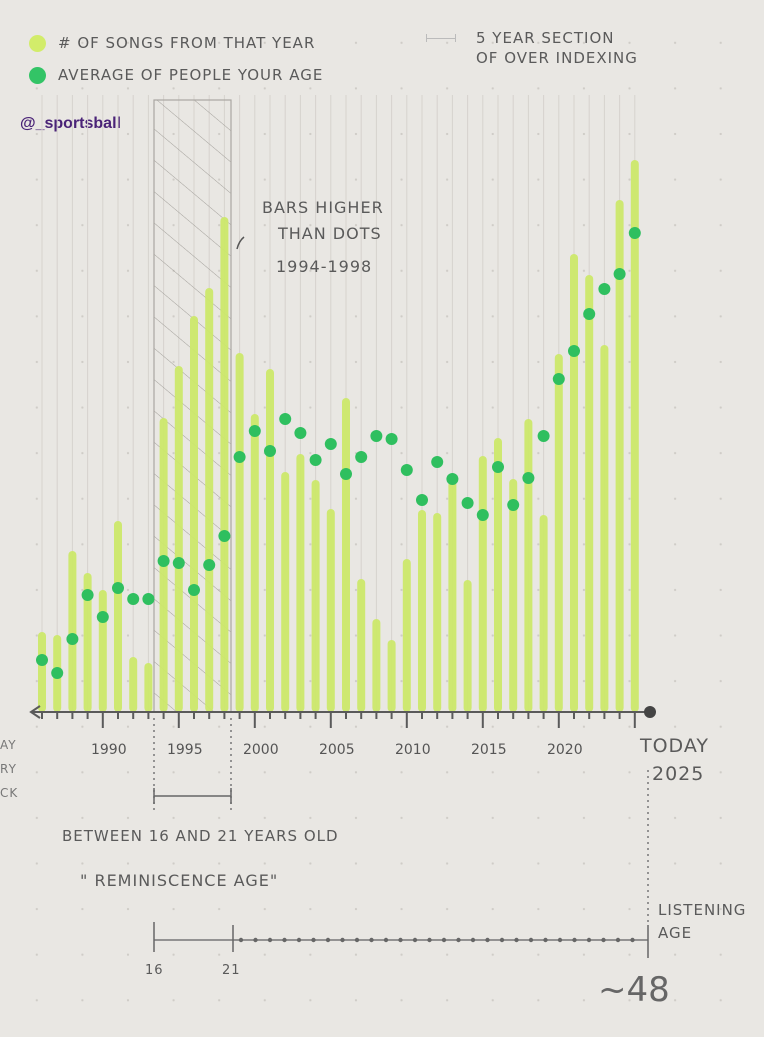 This screenshot has width=764, height=1037. I want to click on cropped-text: CK, so click(9, 793).